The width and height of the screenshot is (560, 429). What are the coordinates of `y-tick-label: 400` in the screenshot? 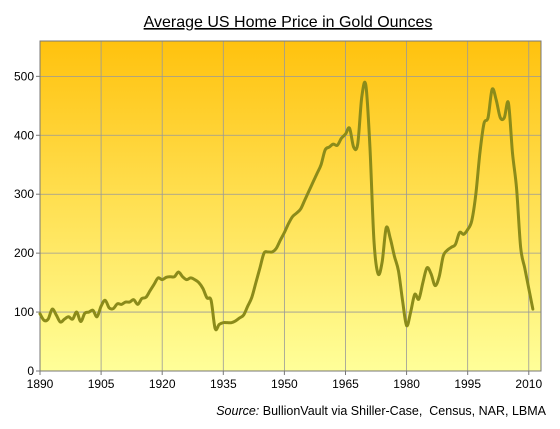 It's located at (24, 135).